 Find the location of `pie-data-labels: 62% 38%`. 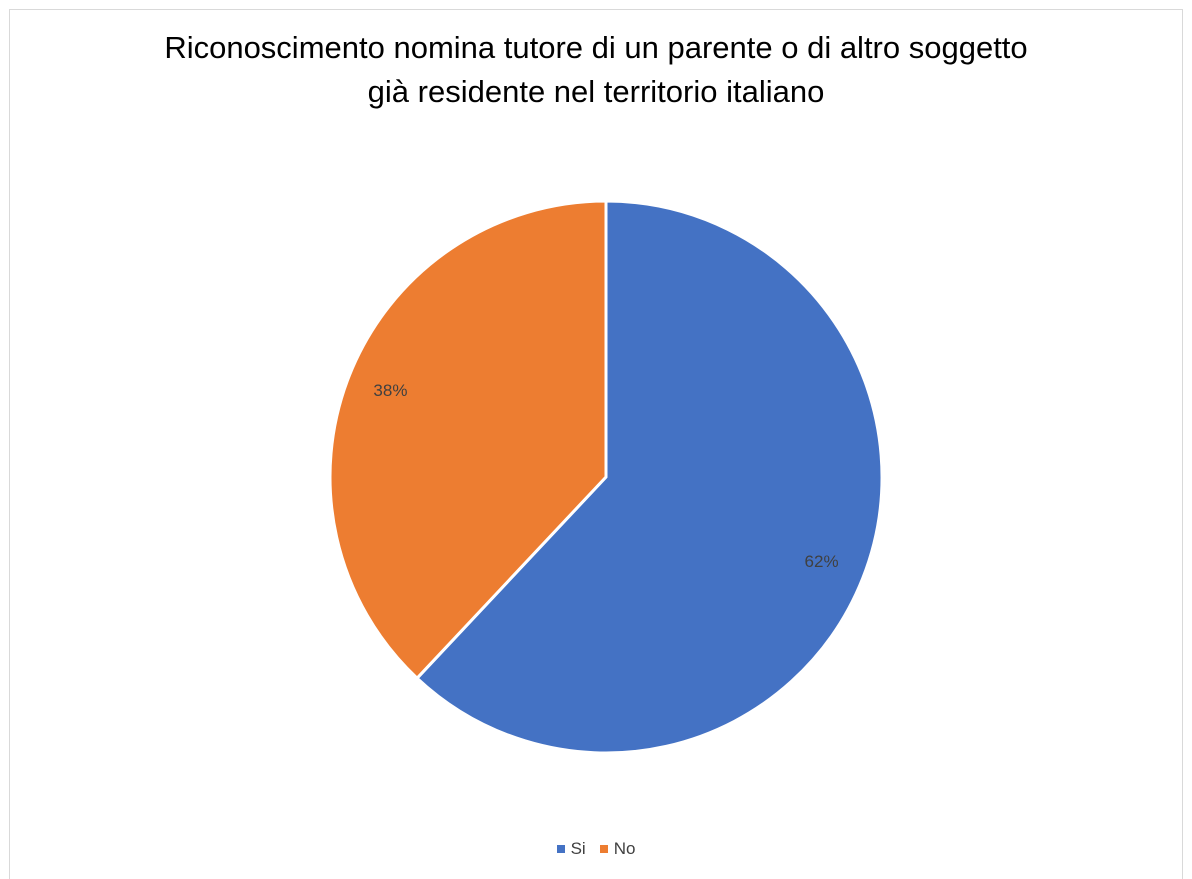

pie-data-labels: 62% 38% is located at coordinates (605, 476).